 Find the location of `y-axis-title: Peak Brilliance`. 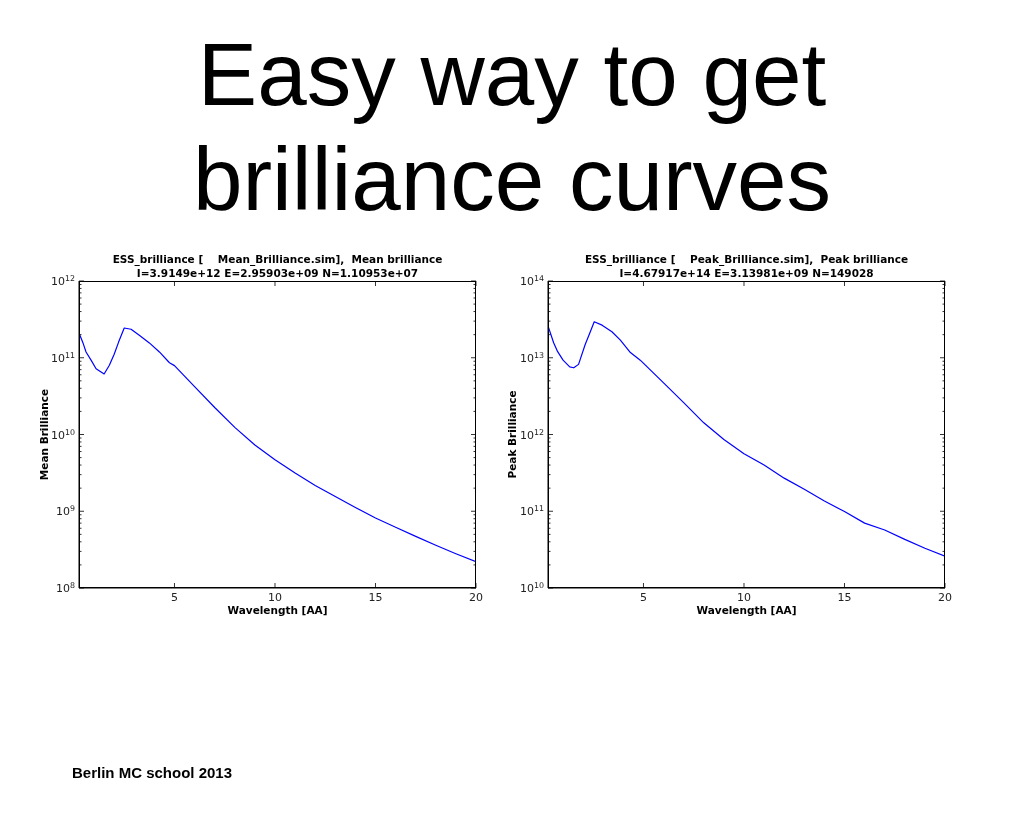

y-axis-title: Peak Brilliance is located at coordinates (512, 434).